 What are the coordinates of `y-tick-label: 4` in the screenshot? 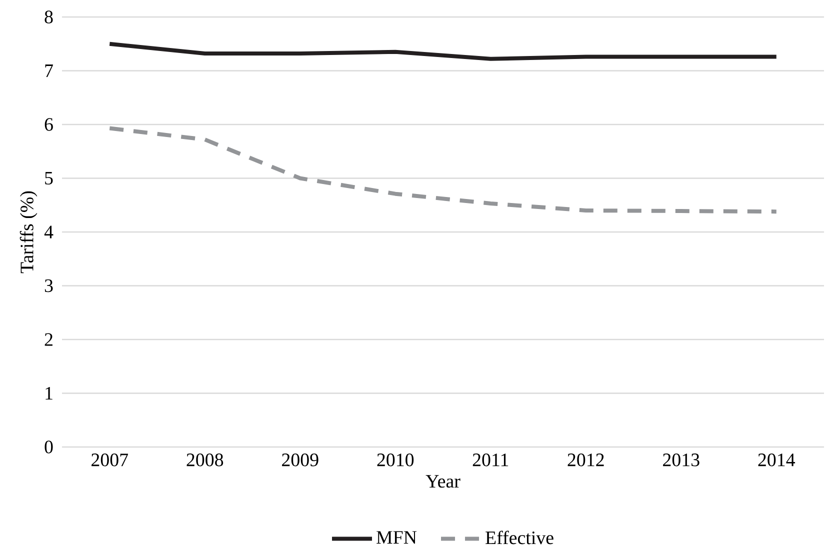 It's located at (49, 232).